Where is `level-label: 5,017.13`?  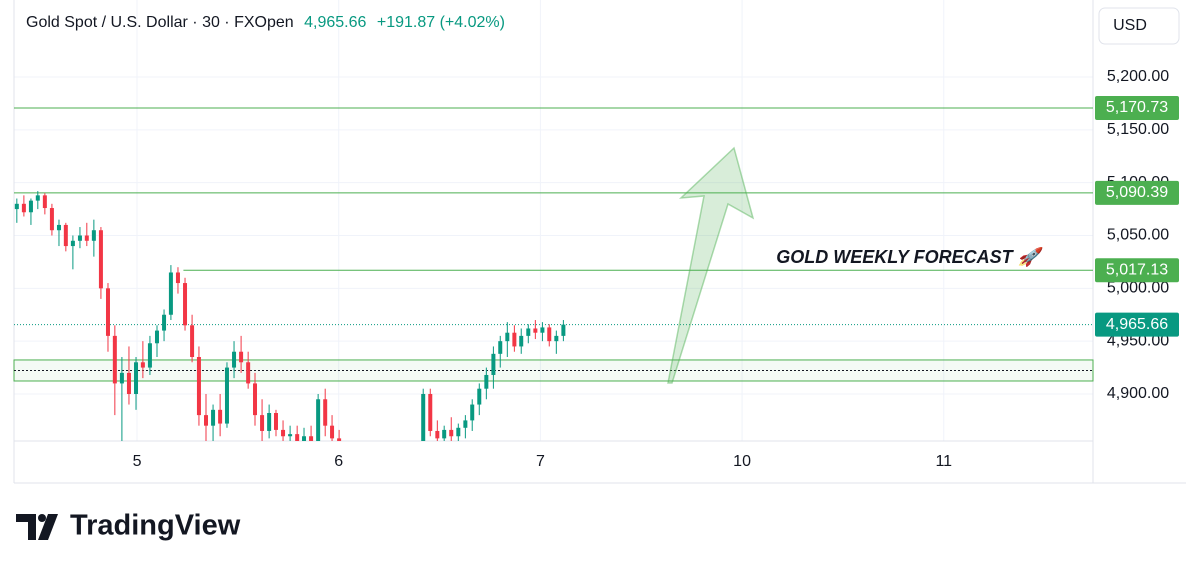
level-label: 5,017.13 is located at coordinates (1137, 269).